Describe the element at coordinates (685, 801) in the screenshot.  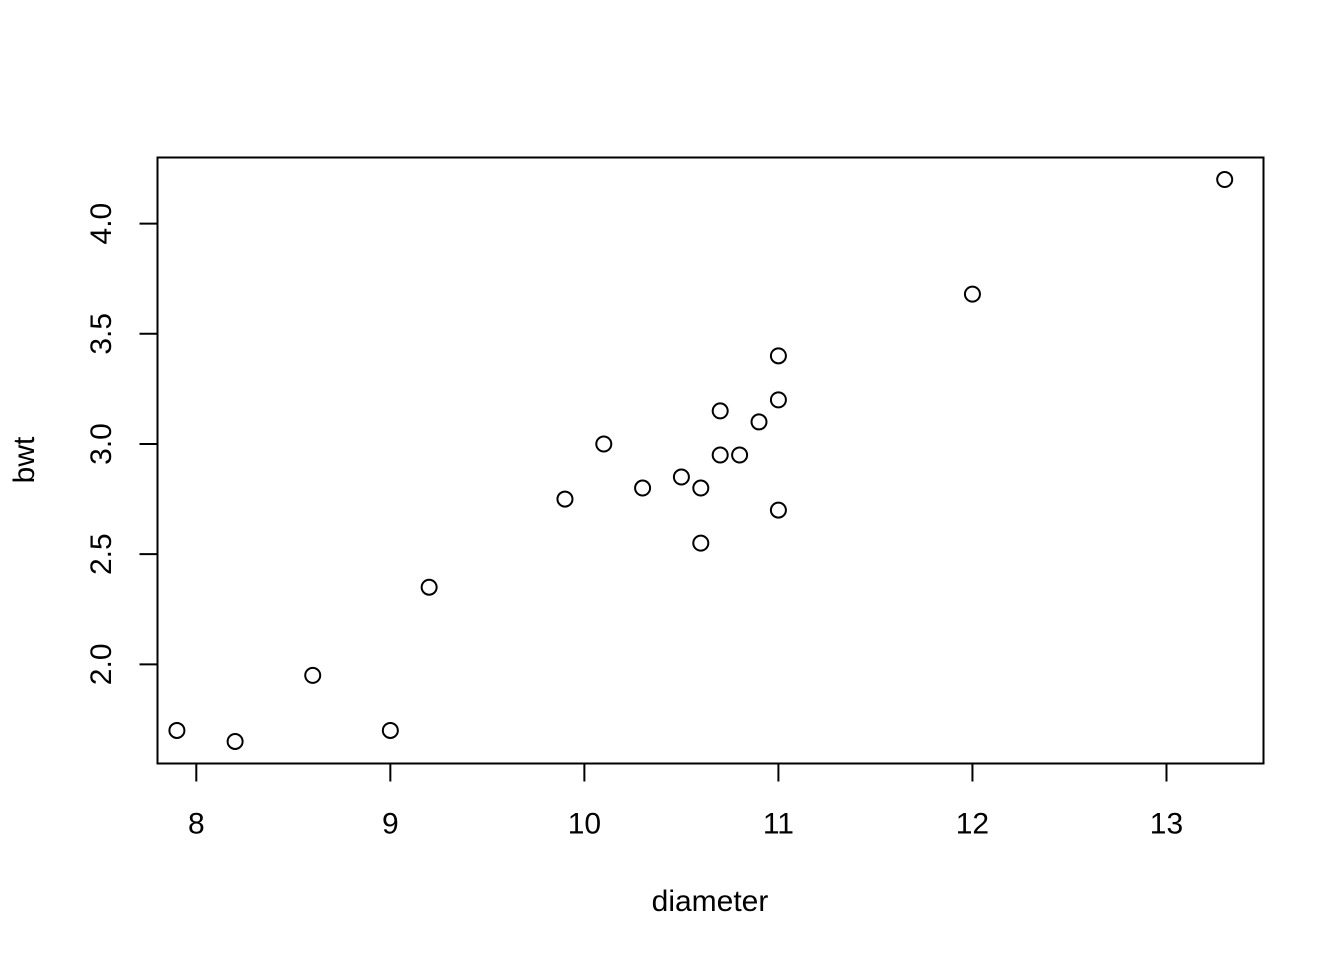
I see `x-axis: 8 9 10 11 12 13` at that location.